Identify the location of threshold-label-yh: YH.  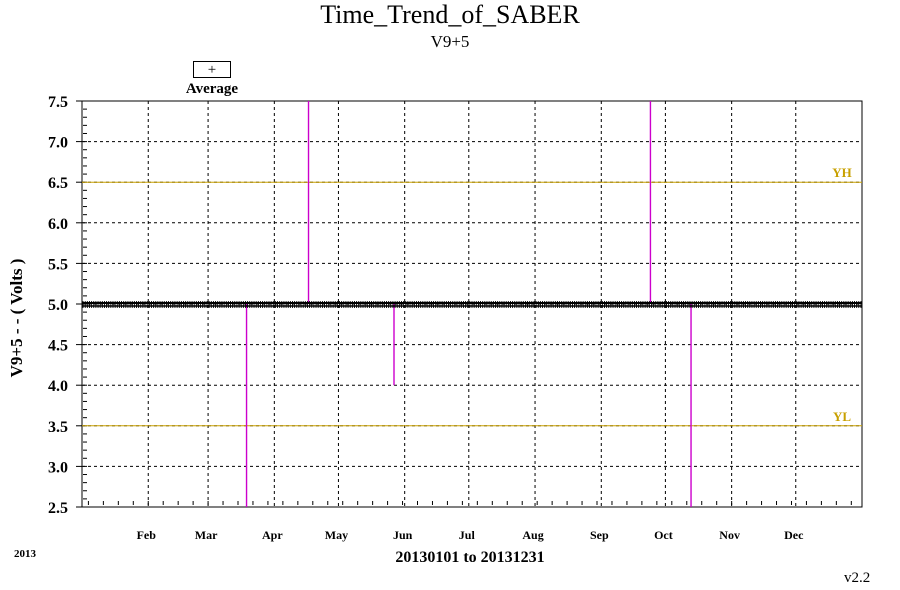
(842, 172).